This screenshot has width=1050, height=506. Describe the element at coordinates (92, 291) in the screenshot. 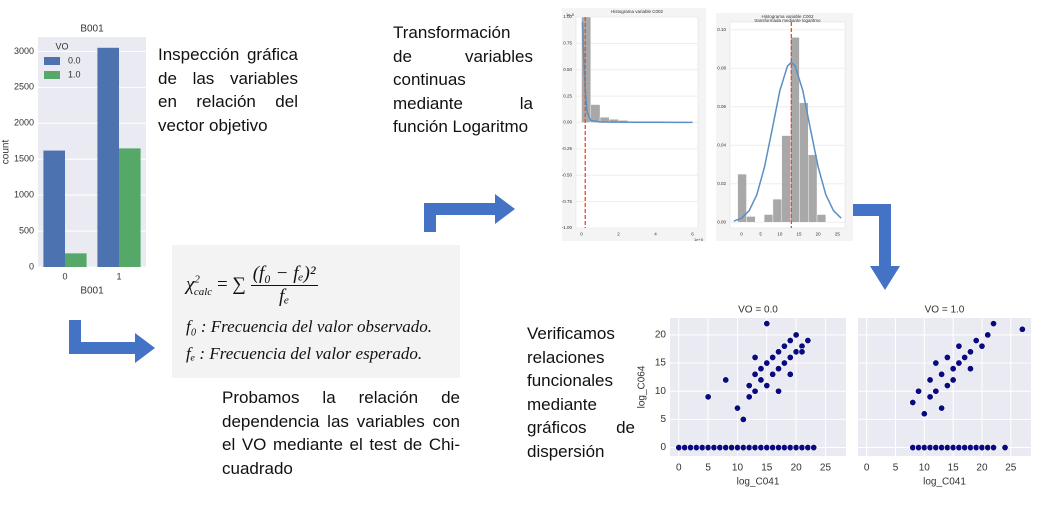

I see `x-axis-label: B001` at that location.